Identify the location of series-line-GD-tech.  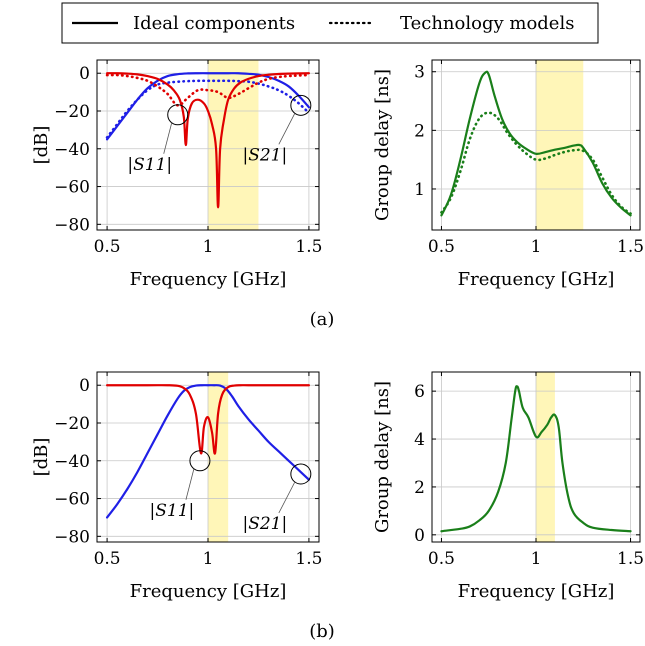
(536, 163).